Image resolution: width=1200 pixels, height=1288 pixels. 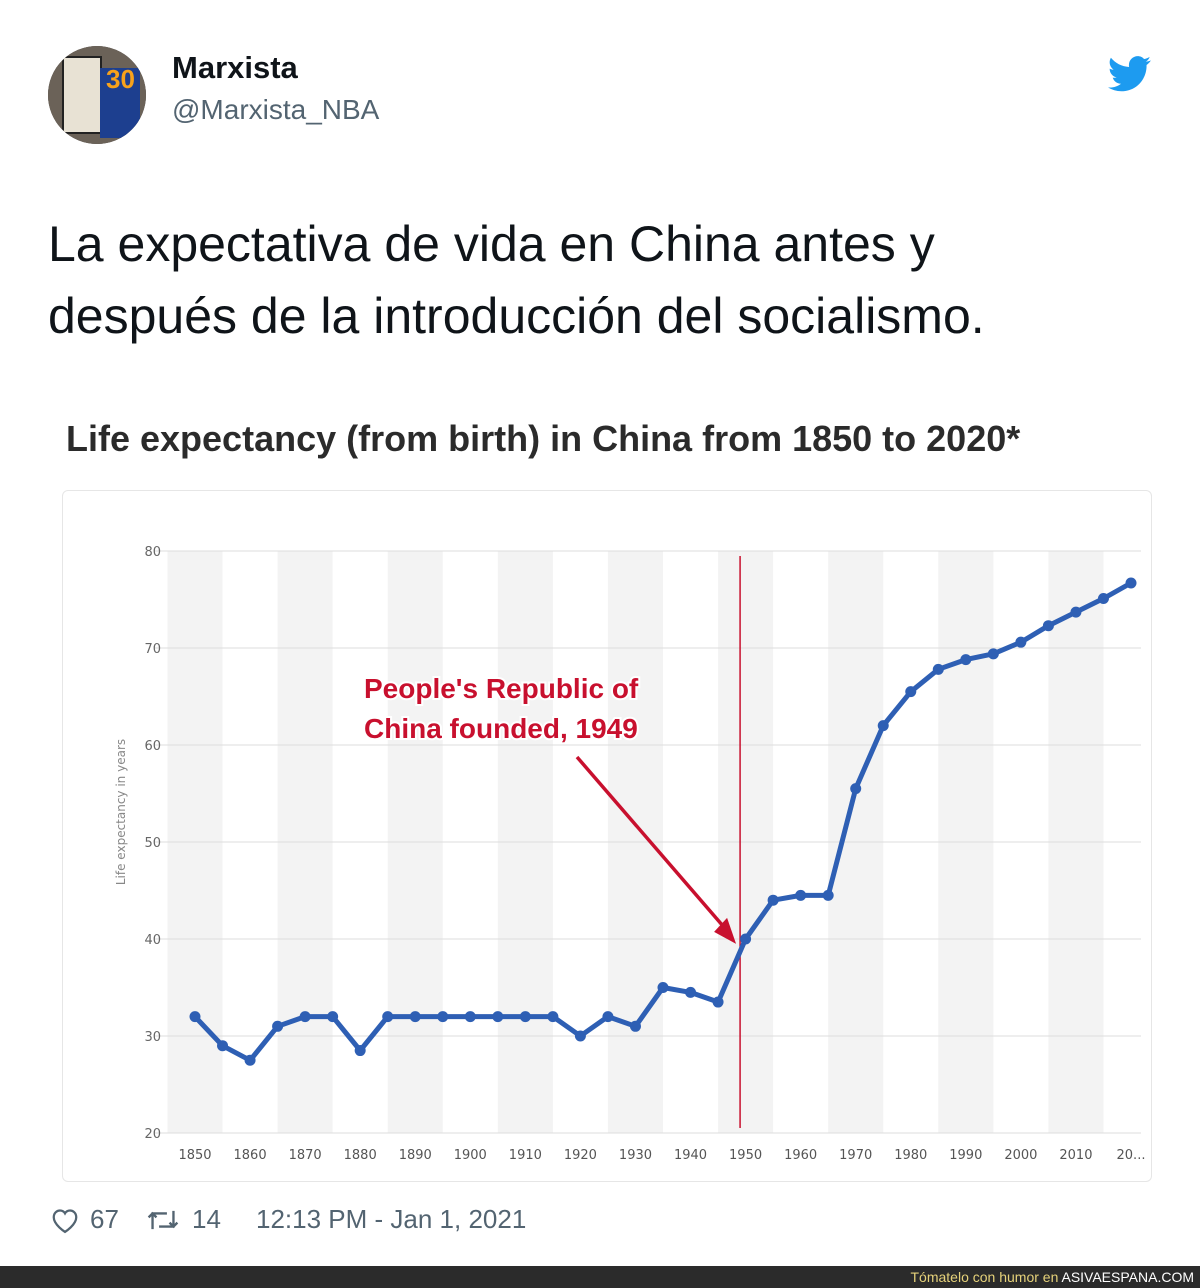 What do you see at coordinates (152, 1134) in the screenshot?
I see `y-tick-label: 20` at bounding box center [152, 1134].